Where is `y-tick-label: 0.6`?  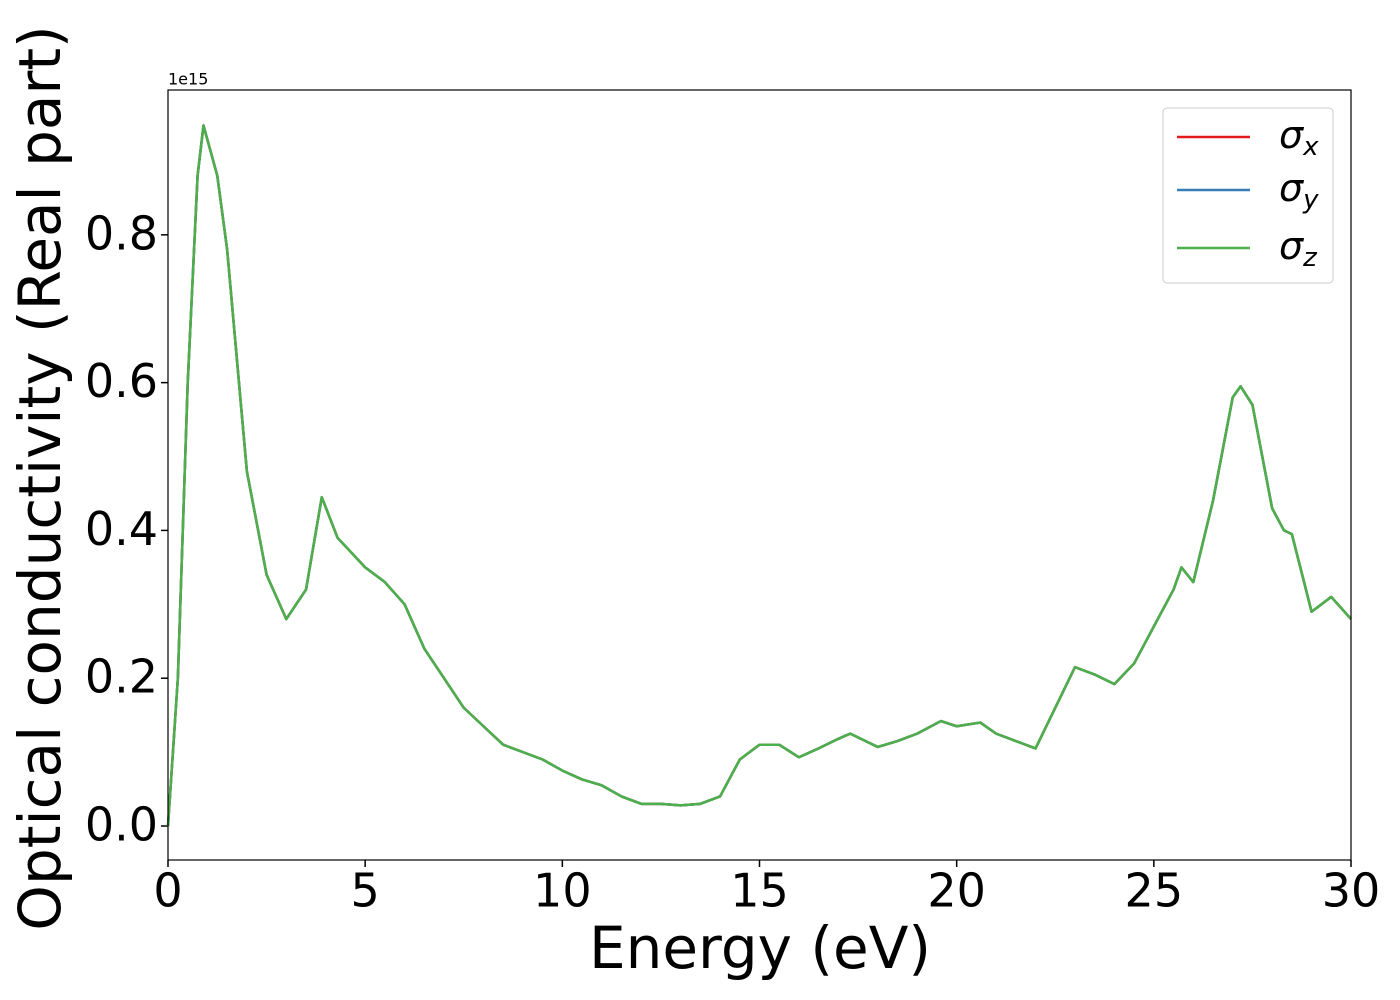 y-tick-label: 0.6 is located at coordinates (121, 381).